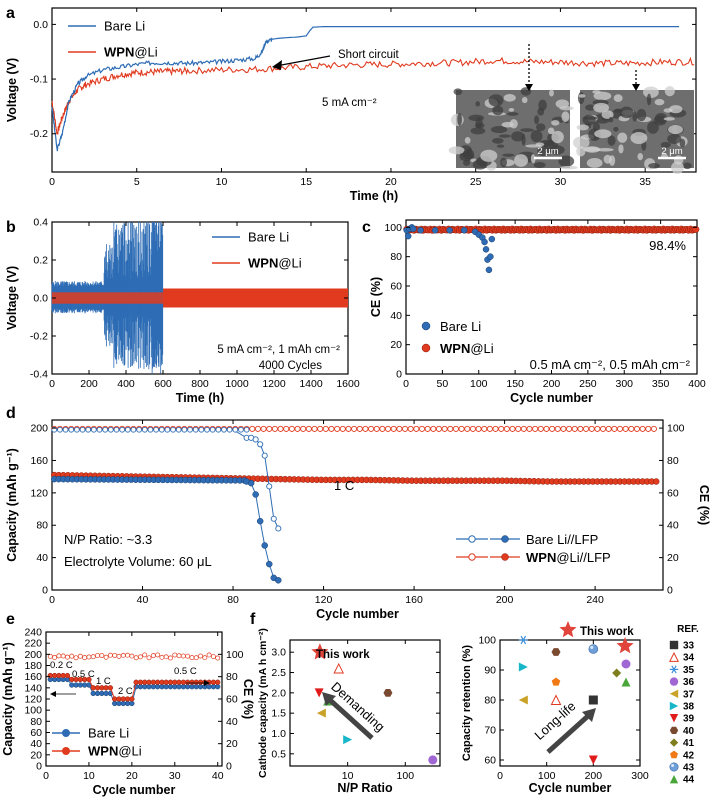 The width and height of the screenshot is (723, 799). I want to click on panel-d-ytick-label: 40, so click(42, 558).